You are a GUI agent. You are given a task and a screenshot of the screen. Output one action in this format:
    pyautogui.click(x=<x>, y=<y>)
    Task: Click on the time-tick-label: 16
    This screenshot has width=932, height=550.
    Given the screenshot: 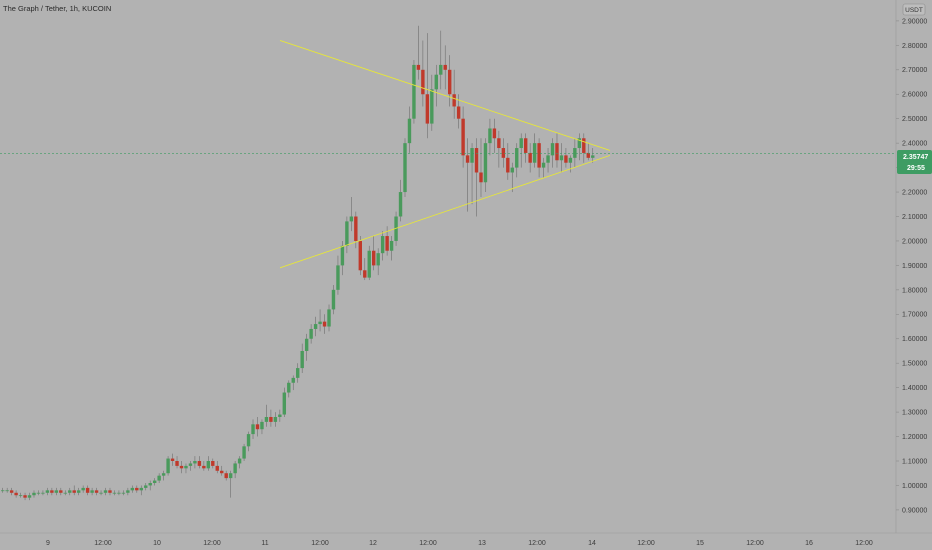 What is the action you would take?
    pyautogui.click(x=809, y=543)
    